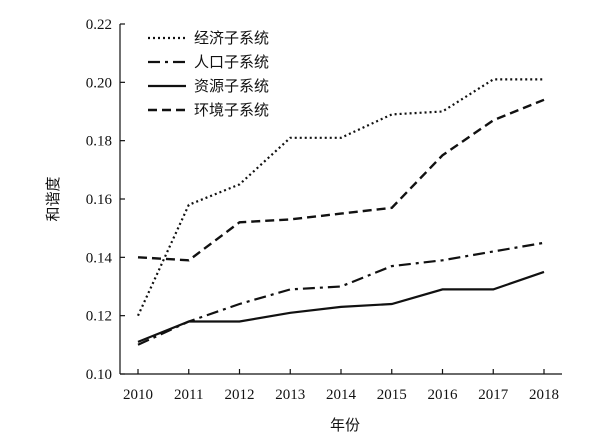 The width and height of the screenshot is (597, 445). What do you see at coordinates (345, 425) in the screenshot?
I see `x-axis-label: 年份` at bounding box center [345, 425].